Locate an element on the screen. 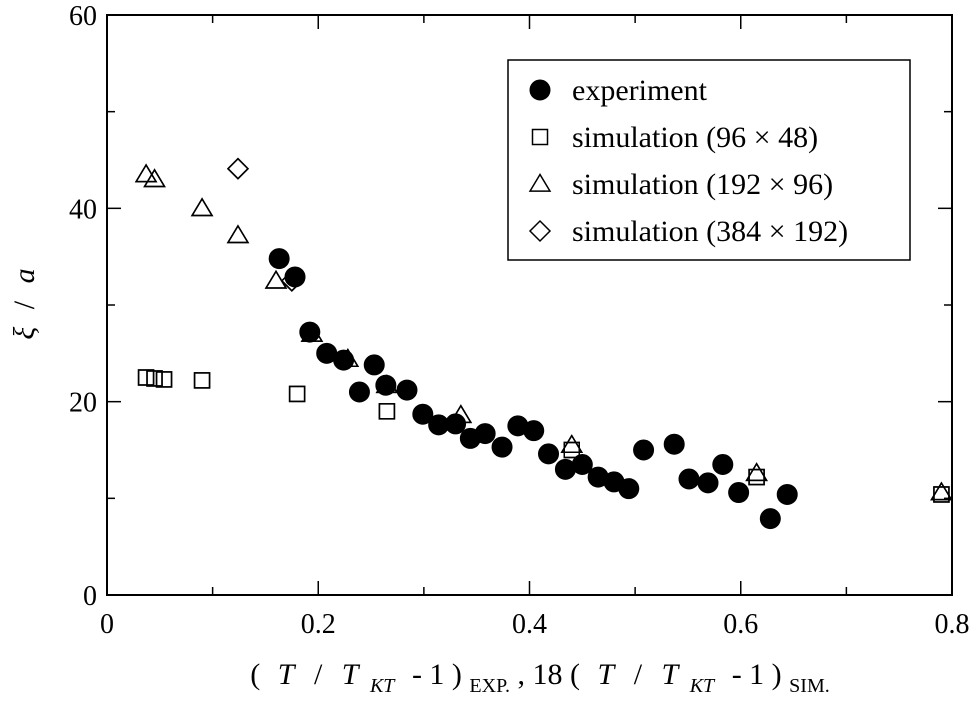  x-label-minus1: - 1 ) is located at coordinates (437, 674).